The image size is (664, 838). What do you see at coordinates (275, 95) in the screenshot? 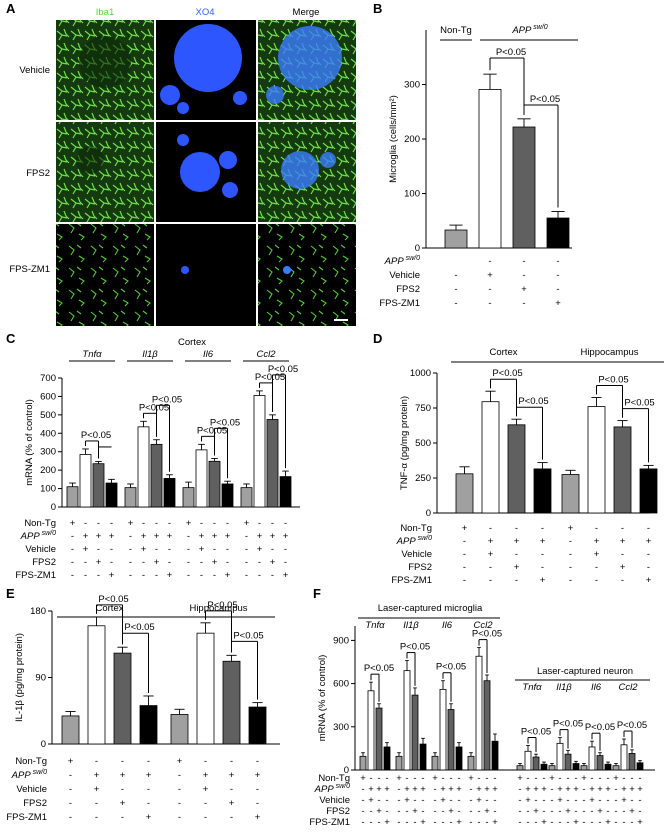
I see `plaque-merge-vehicle-small` at bounding box center [275, 95].